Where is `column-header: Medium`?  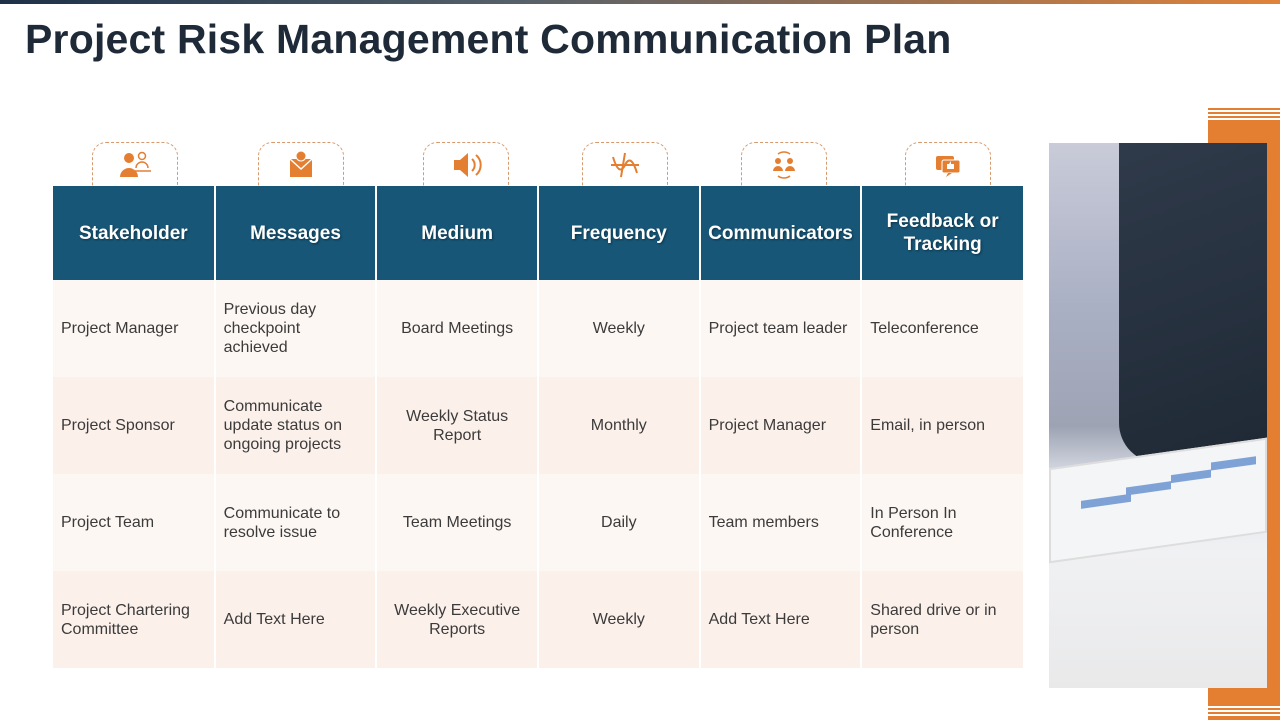 column-header: Medium is located at coordinates (456, 233).